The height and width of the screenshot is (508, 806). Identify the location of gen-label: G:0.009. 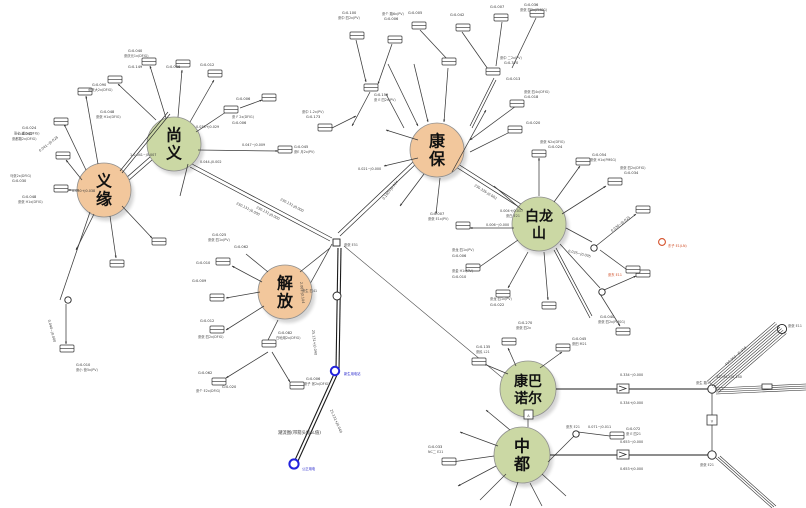
(199, 281).